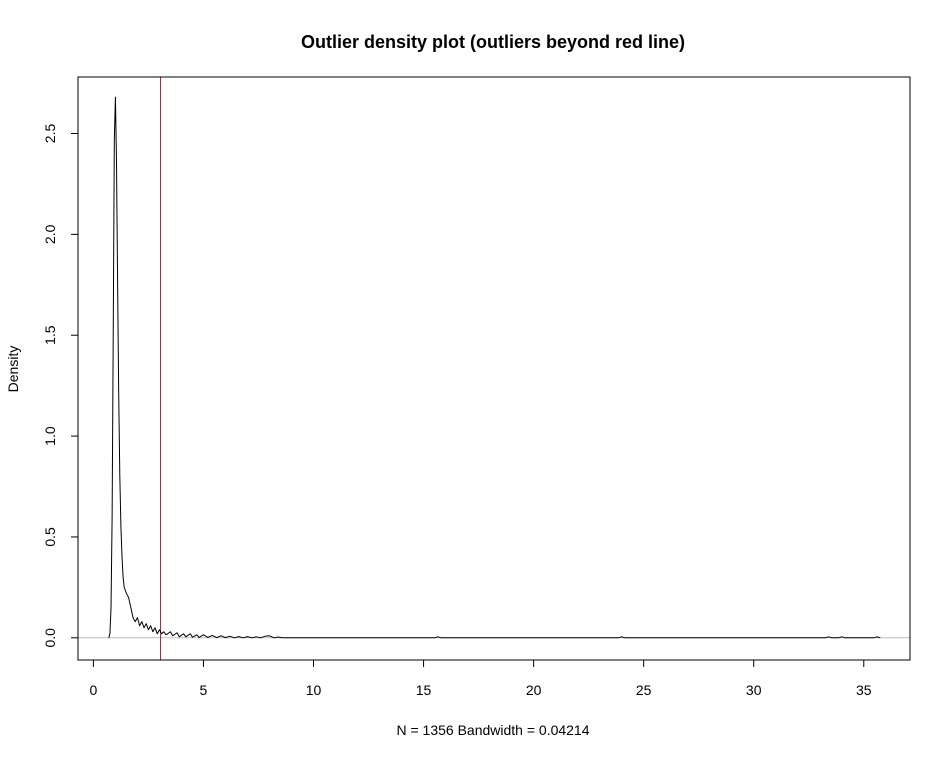  I want to click on x-tick-label: 10, so click(314, 690).